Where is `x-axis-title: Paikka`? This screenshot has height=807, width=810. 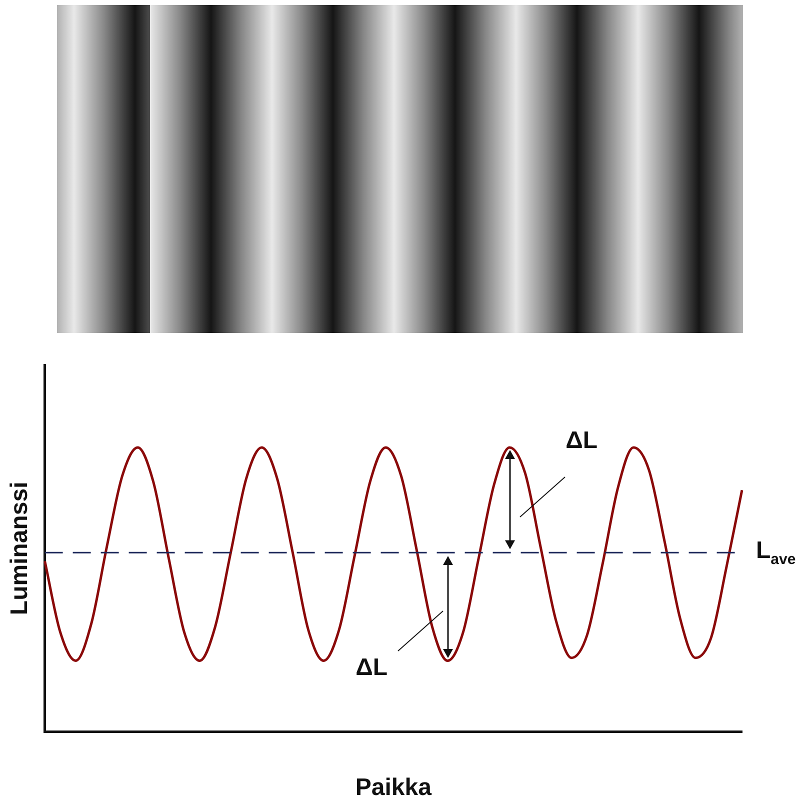
x-axis-title: Paikka is located at coordinates (393, 788).